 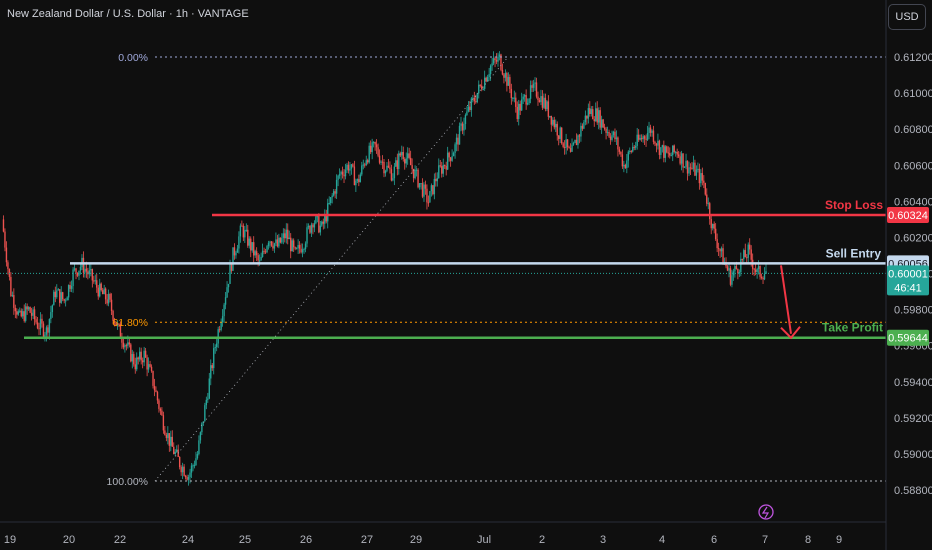 I want to click on take-profit-price-tag-bg, so click(x=908, y=337).